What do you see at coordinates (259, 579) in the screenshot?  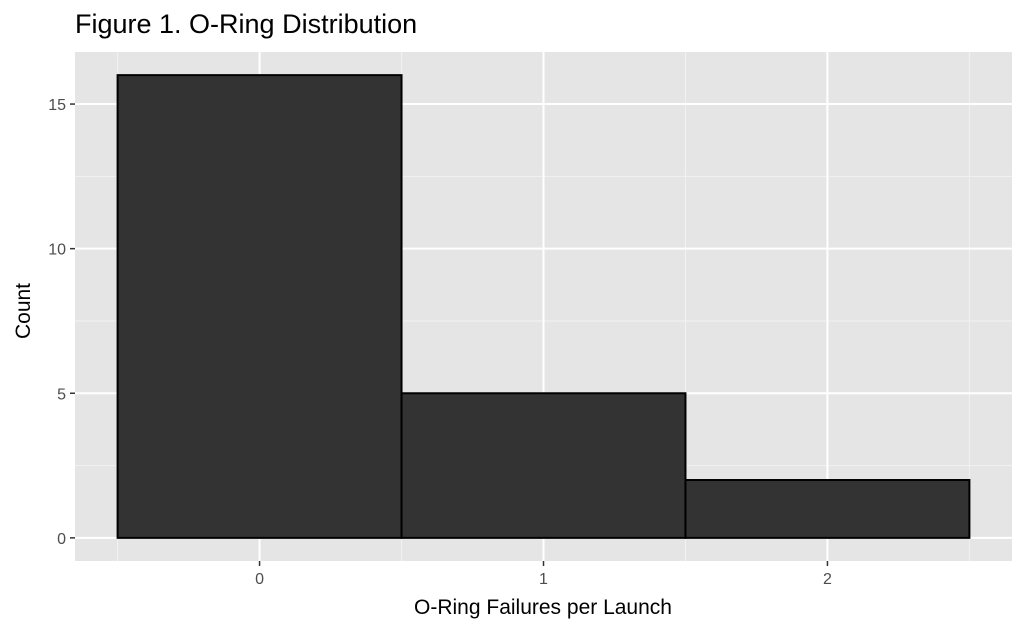 I see `x-tick-label: 0` at bounding box center [259, 579].